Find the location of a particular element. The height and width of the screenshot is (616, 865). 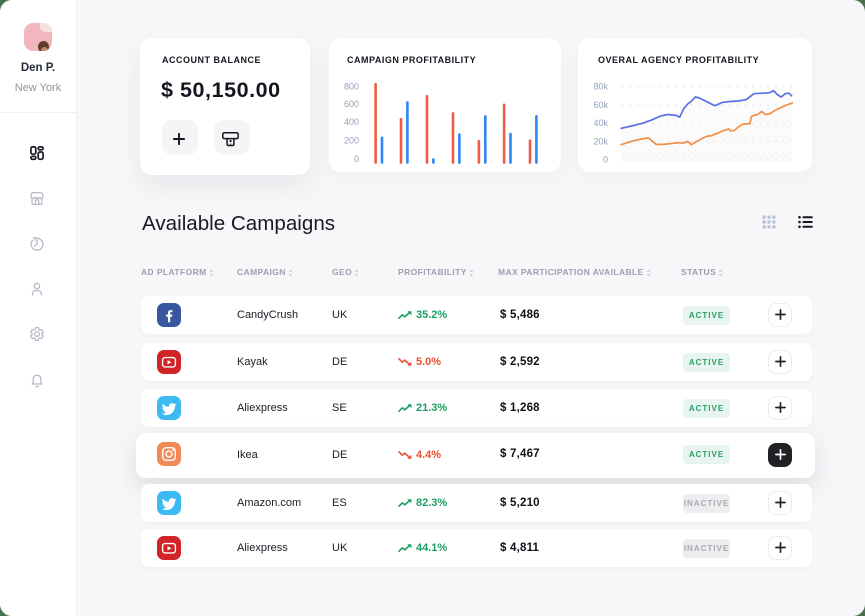

svg-text: 20k is located at coordinates (600, 141).